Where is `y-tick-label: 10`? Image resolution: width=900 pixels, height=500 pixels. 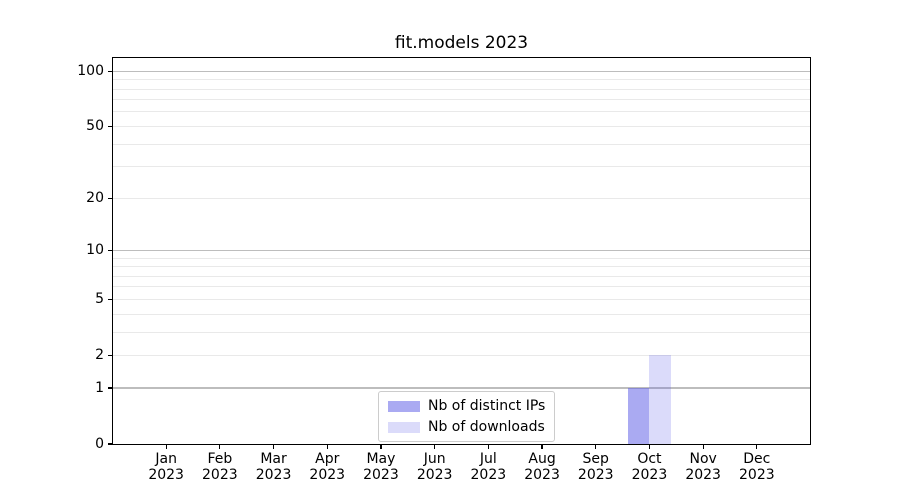
y-tick-label: 10 is located at coordinates (95, 249).